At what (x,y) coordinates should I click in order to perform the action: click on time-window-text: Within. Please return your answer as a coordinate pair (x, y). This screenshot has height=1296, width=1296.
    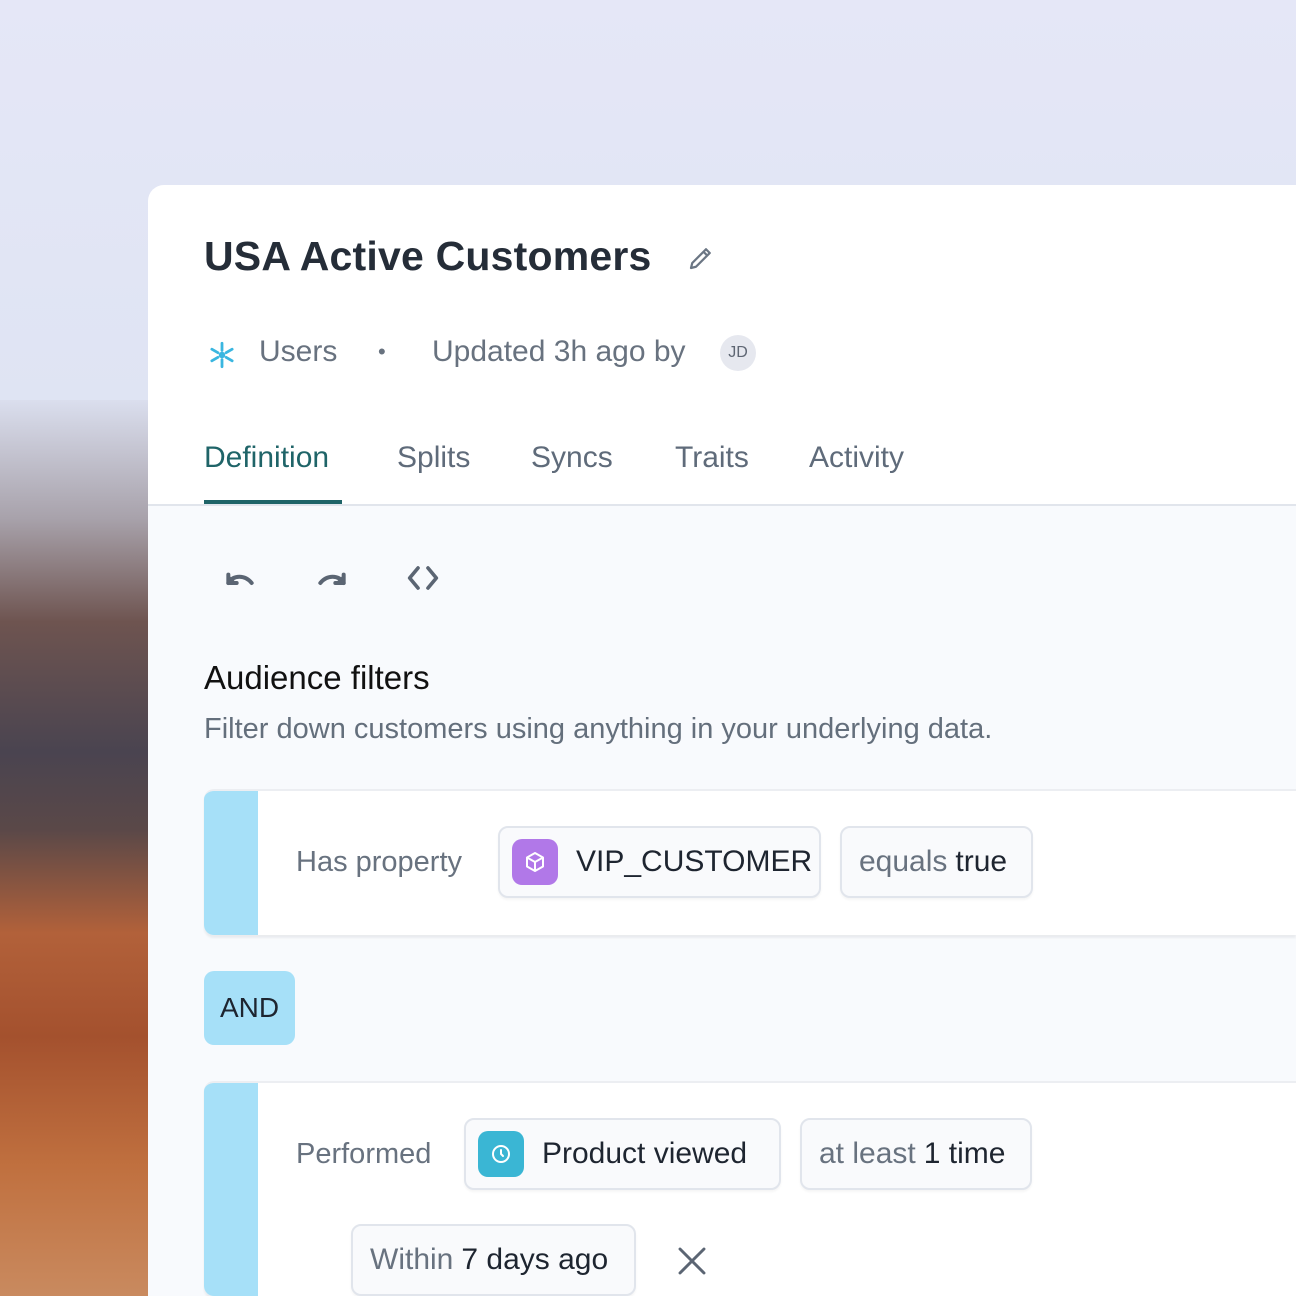
    Looking at the image, I should click on (412, 1259).